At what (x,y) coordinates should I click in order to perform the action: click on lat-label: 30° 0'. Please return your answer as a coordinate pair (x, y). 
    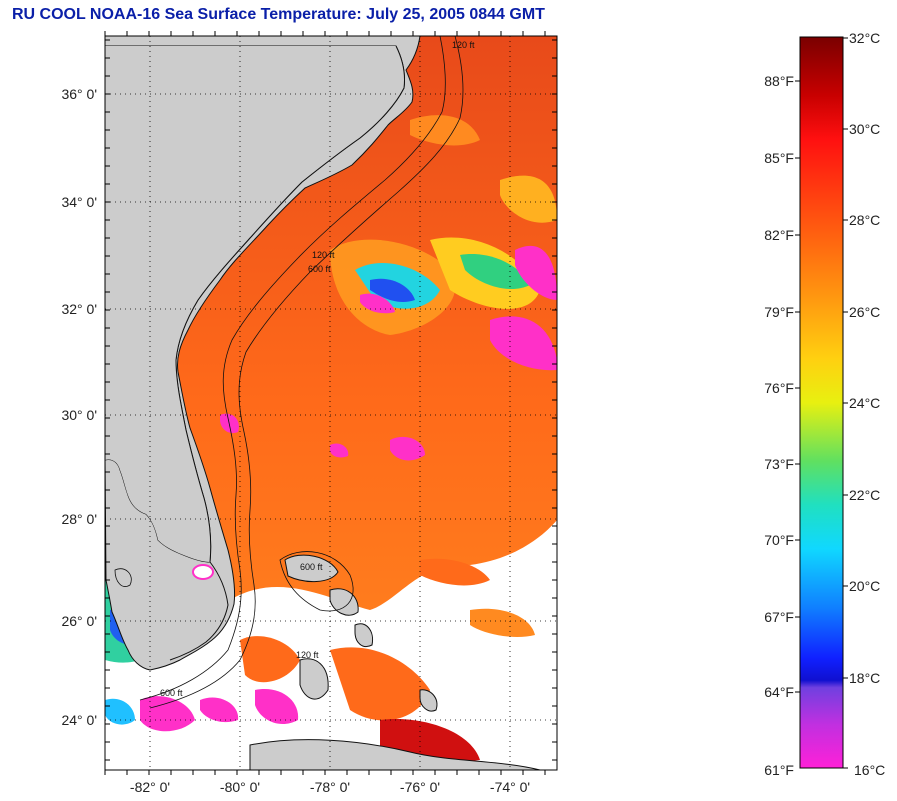
    Looking at the image, I should click on (79, 415).